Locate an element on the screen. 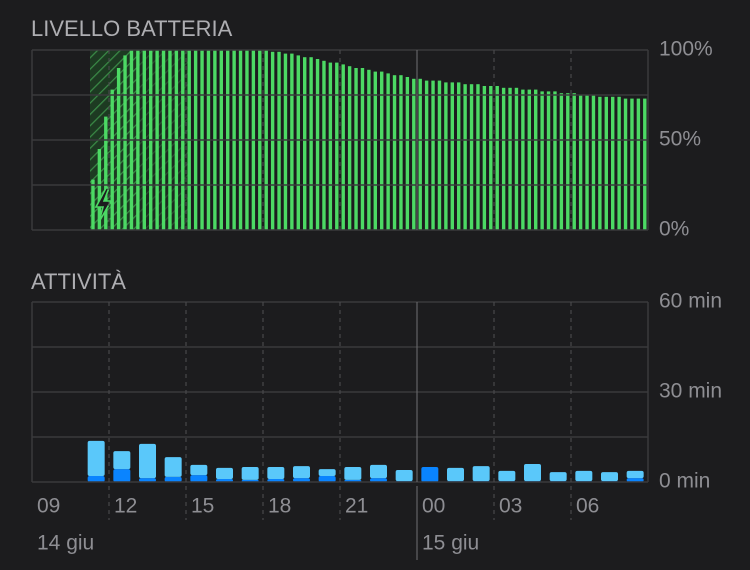 The width and height of the screenshot is (750, 570). activity-title: ATTIVITÀ is located at coordinates (78, 281).